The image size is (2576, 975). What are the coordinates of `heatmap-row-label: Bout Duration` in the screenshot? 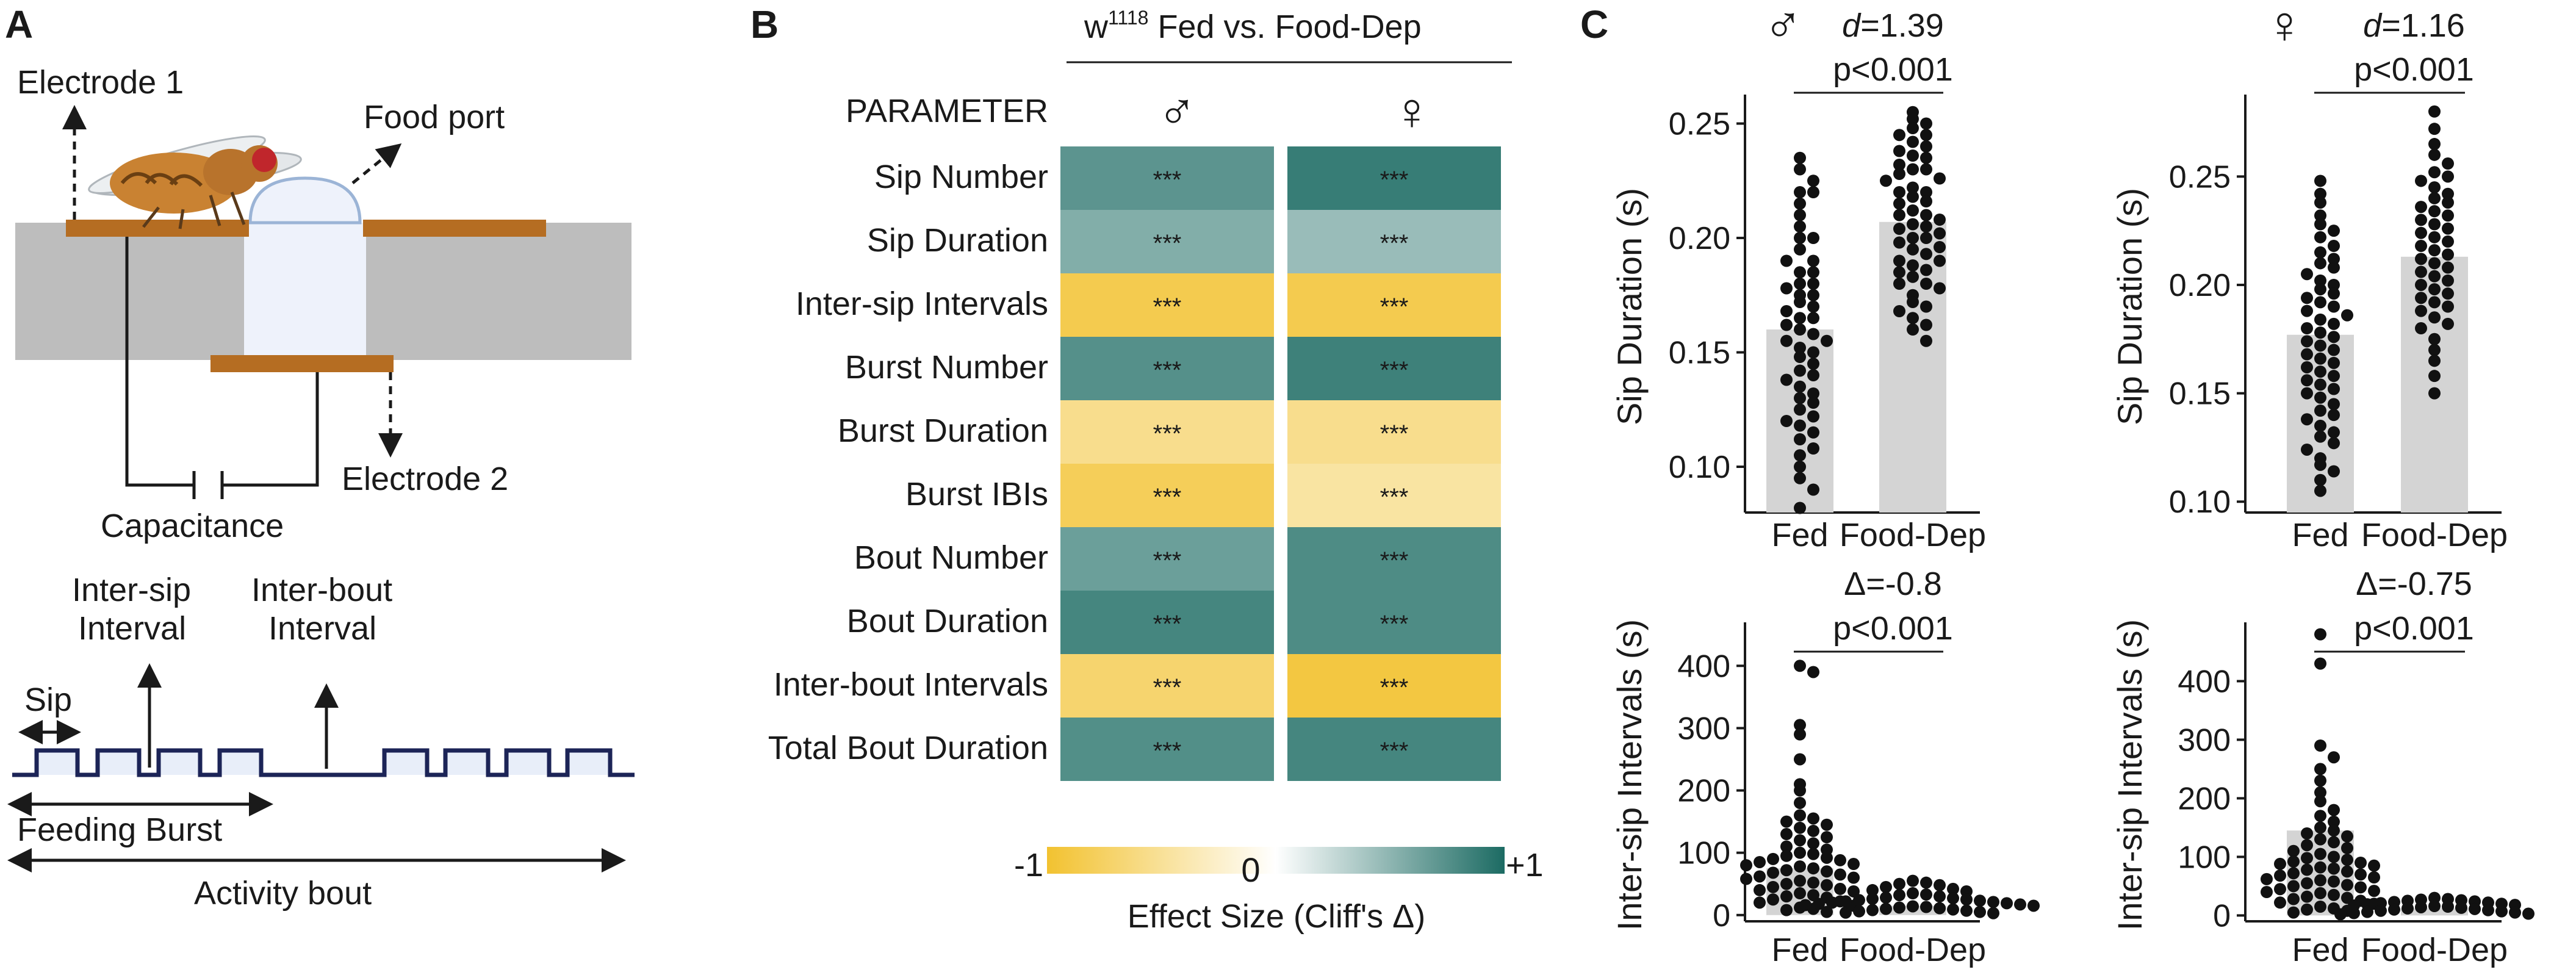 It's located at (947, 621).